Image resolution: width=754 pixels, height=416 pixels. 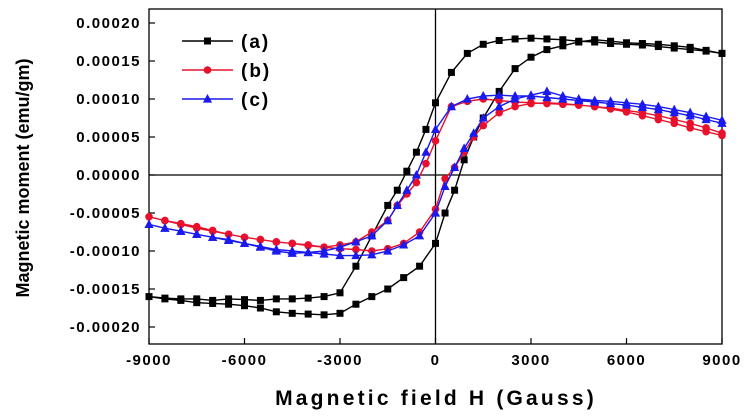 I want to click on x-tick-label: 9000, so click(x=721, y=360).